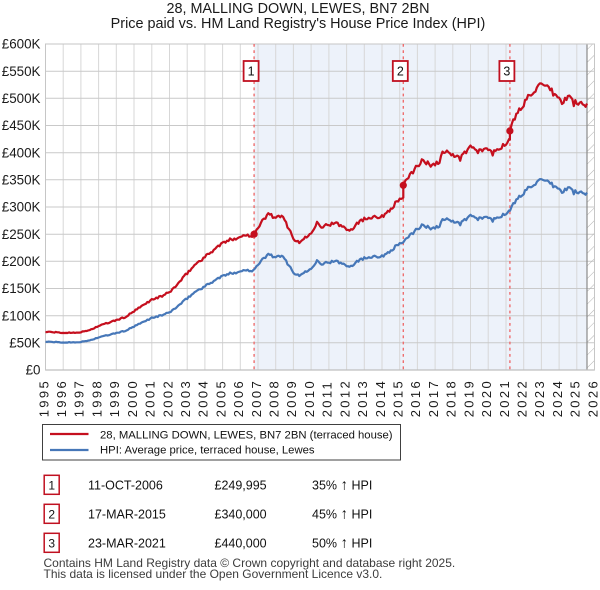 This screenshot has height=590, width=600. What do you see at coordinates (21, 234) in the screenshot?
I see `svg-text: £250K` at bounding box center [21, 234].